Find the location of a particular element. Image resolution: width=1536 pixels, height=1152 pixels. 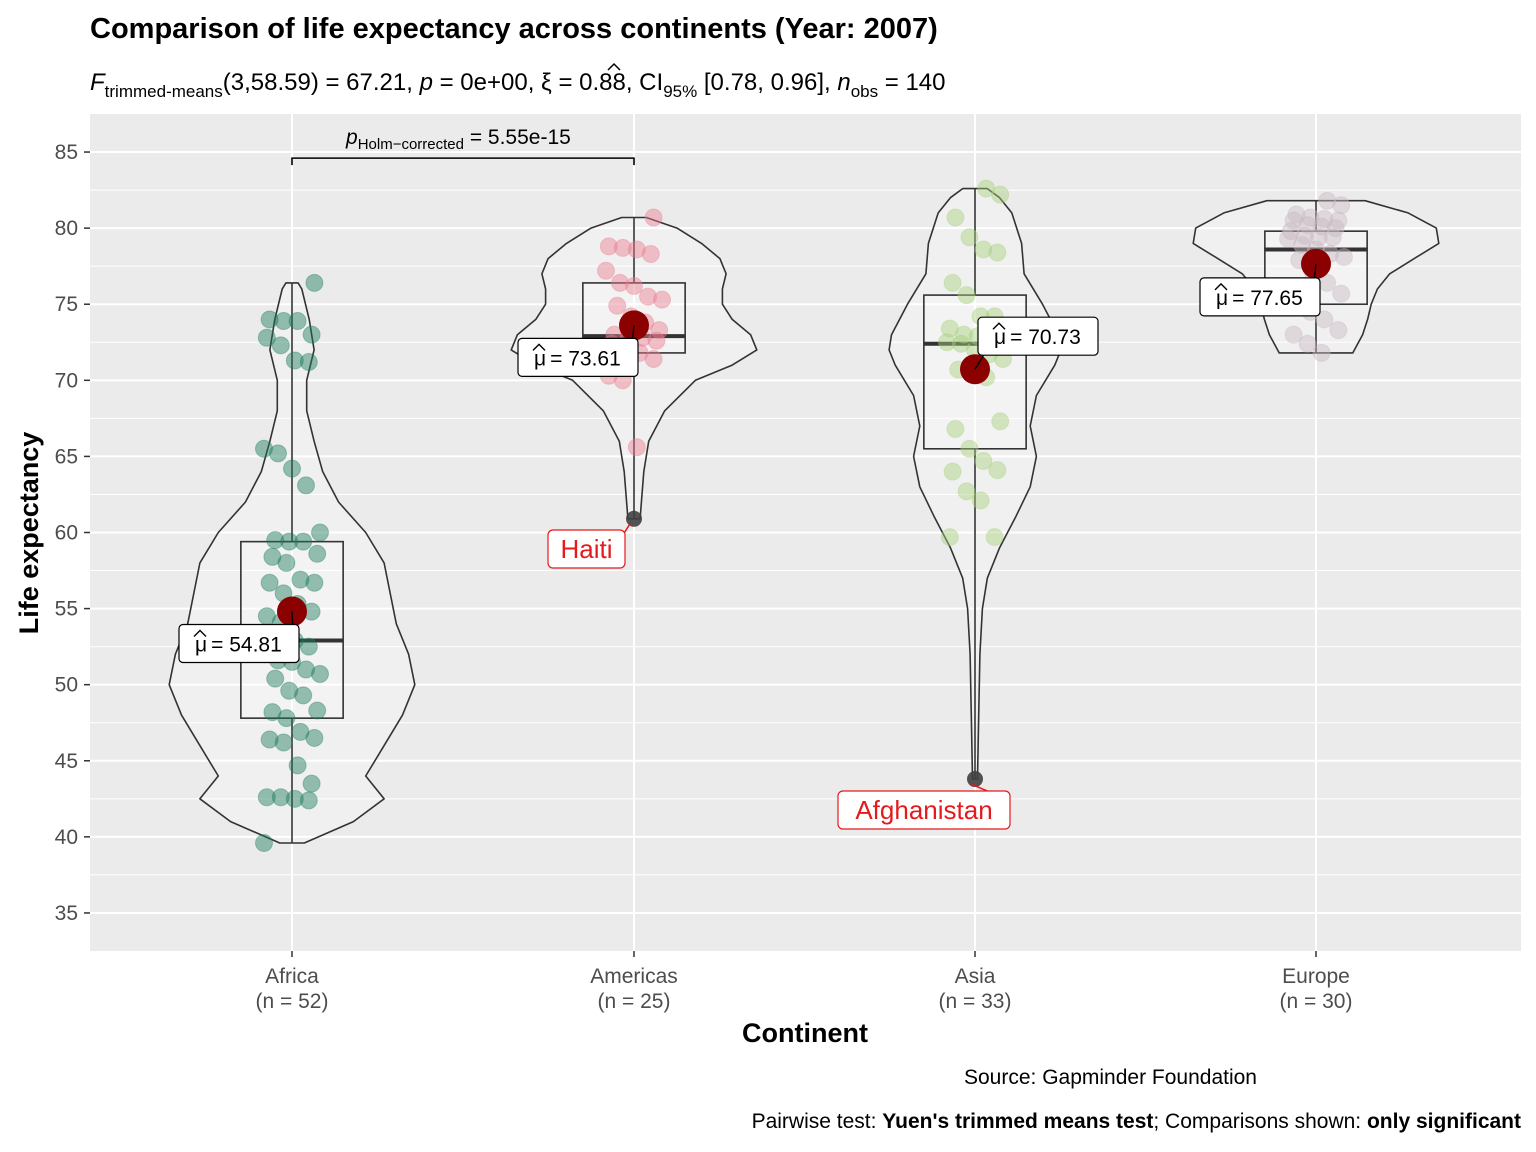

subtitle-n-subscript: obs is located at coordinates (864, 91).